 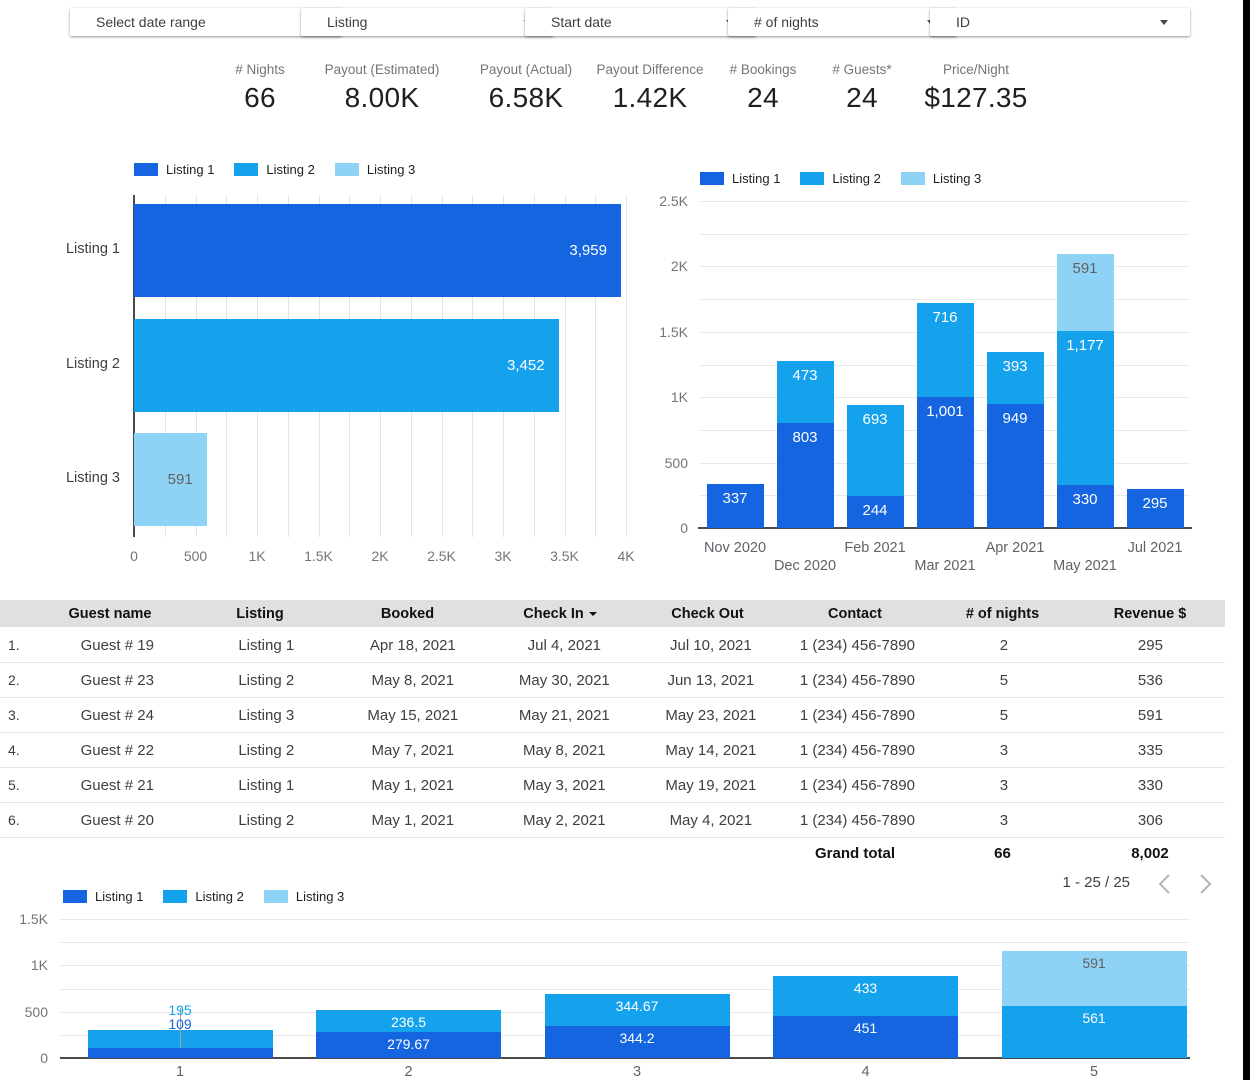 I want to click on bar-value-label: 337, so click(x=735, y=498).